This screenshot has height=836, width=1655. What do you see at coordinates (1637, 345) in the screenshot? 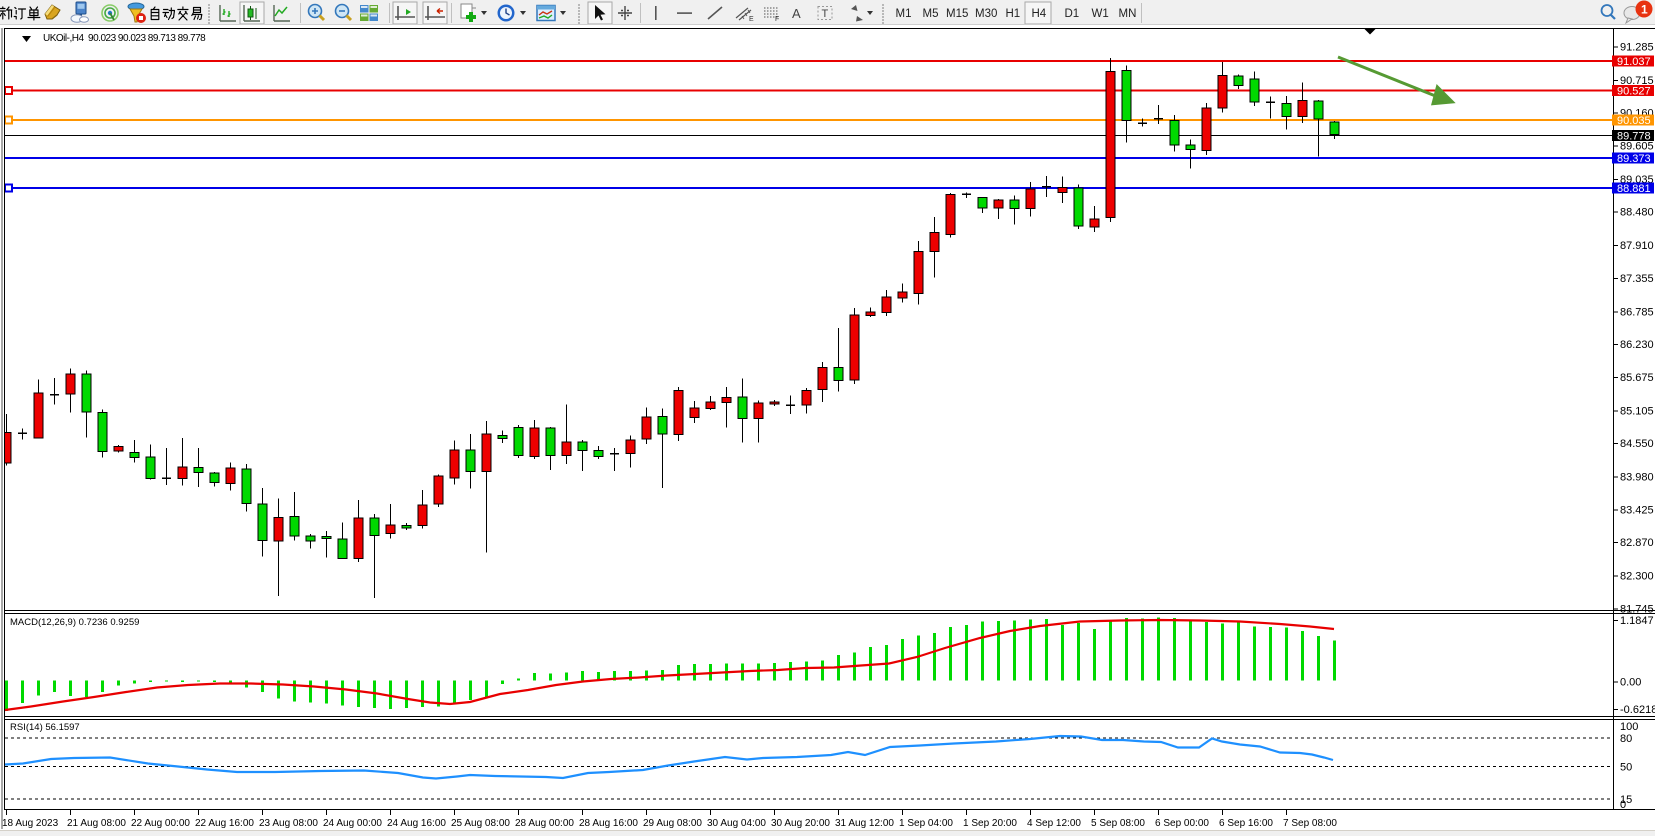
I see `svg-text: 86.230` at bounding box center [1637, 345].